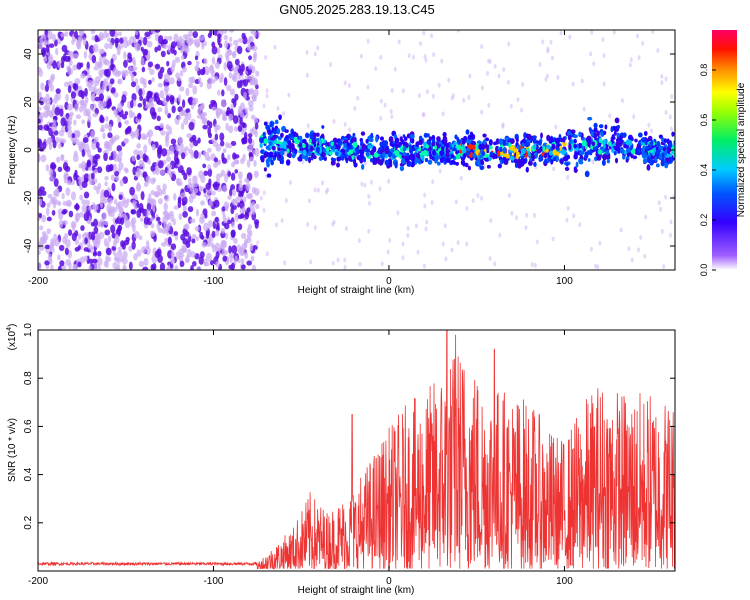  What do you see at coordinates (704, 170) in the screenshot?
I see `colorbar-tick-label: 0.4` at bounding box center [704, 170].